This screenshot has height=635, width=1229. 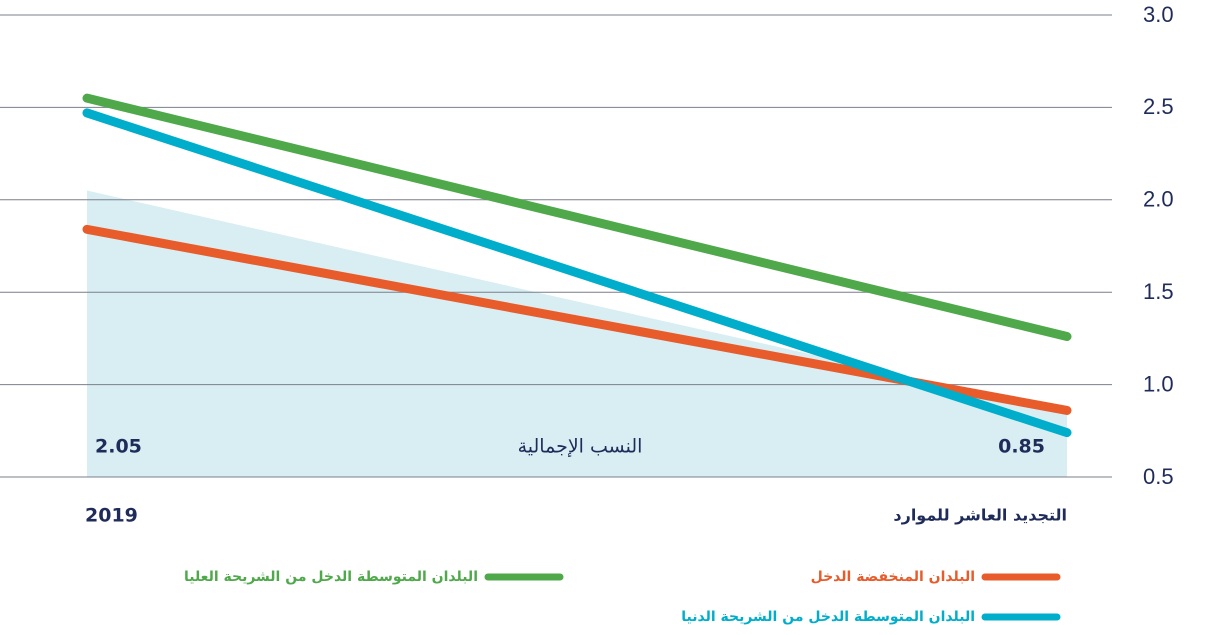 I want to click on x-tick-label: التجديد العاشر للموارد, so click(x=980, y=515).